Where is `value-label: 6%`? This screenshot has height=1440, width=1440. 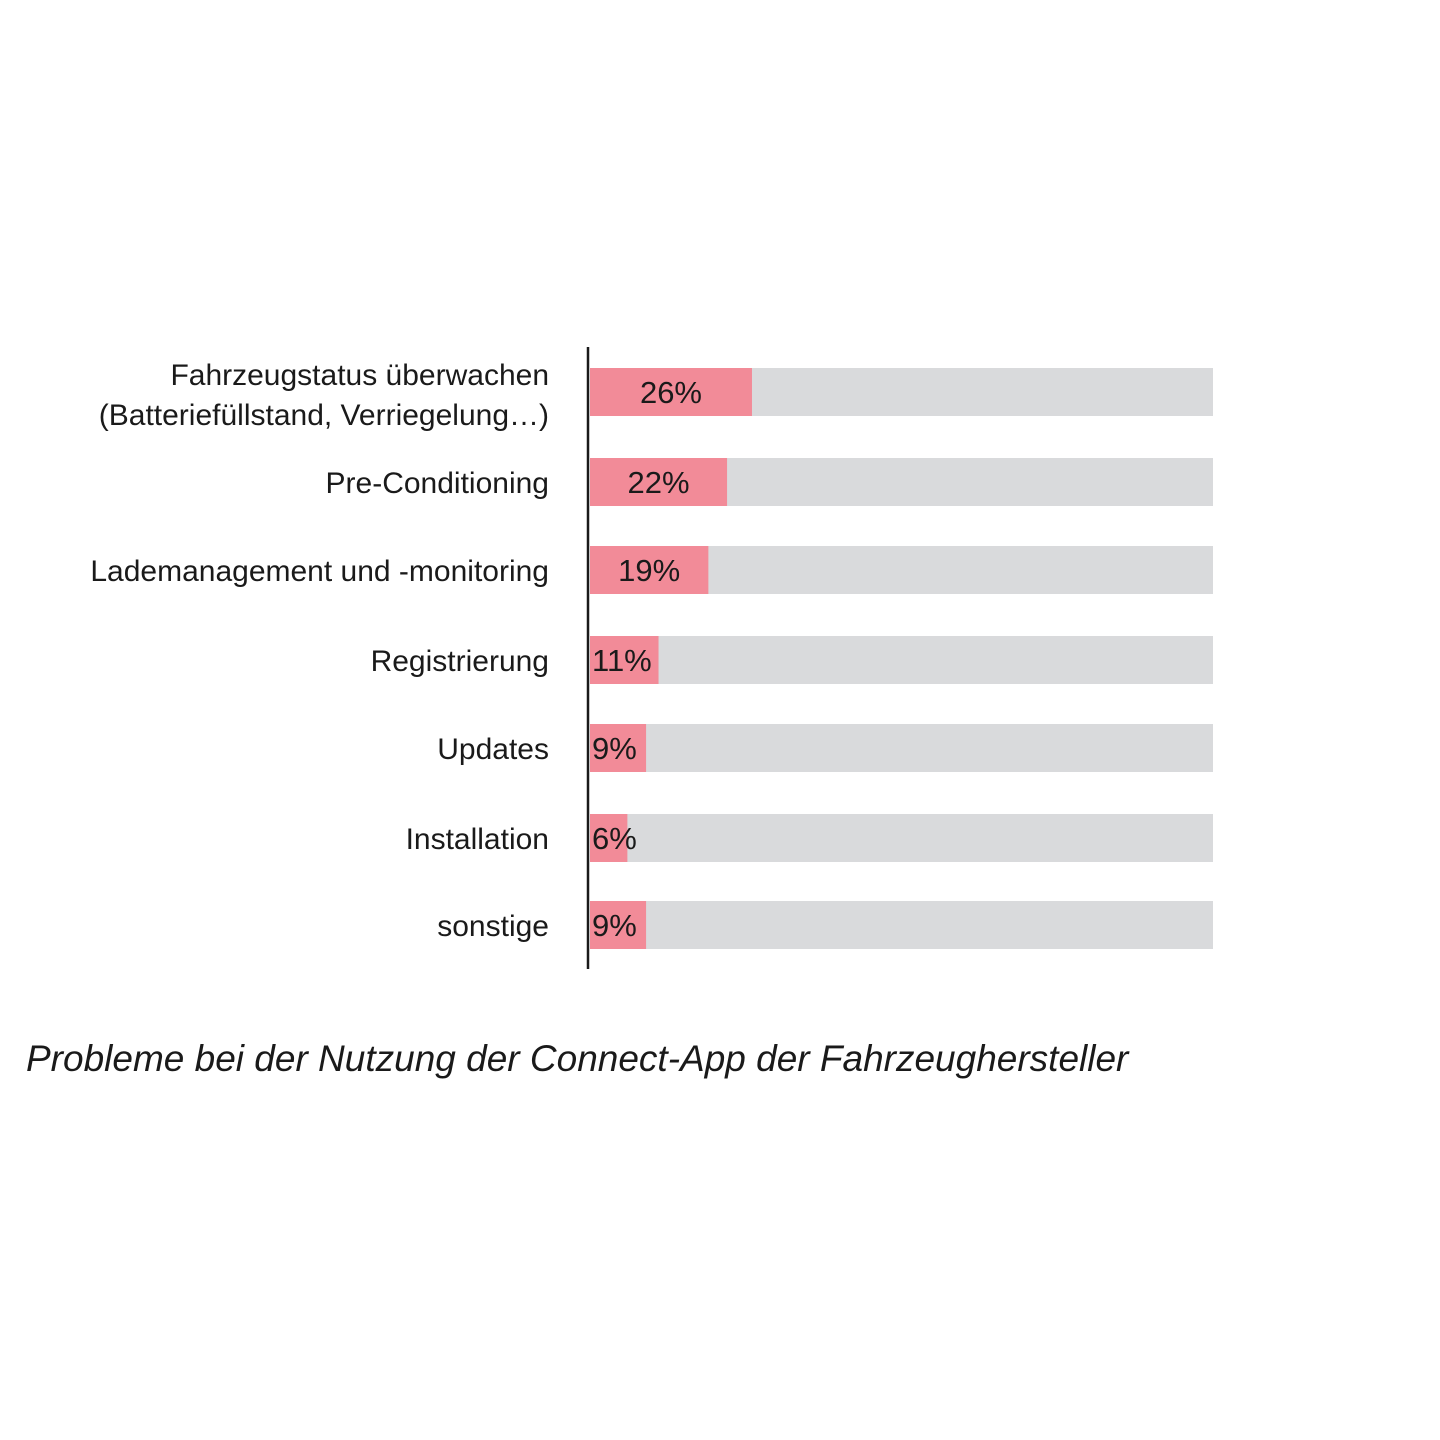
value-label: 6% is located at coordinates (614, 838).